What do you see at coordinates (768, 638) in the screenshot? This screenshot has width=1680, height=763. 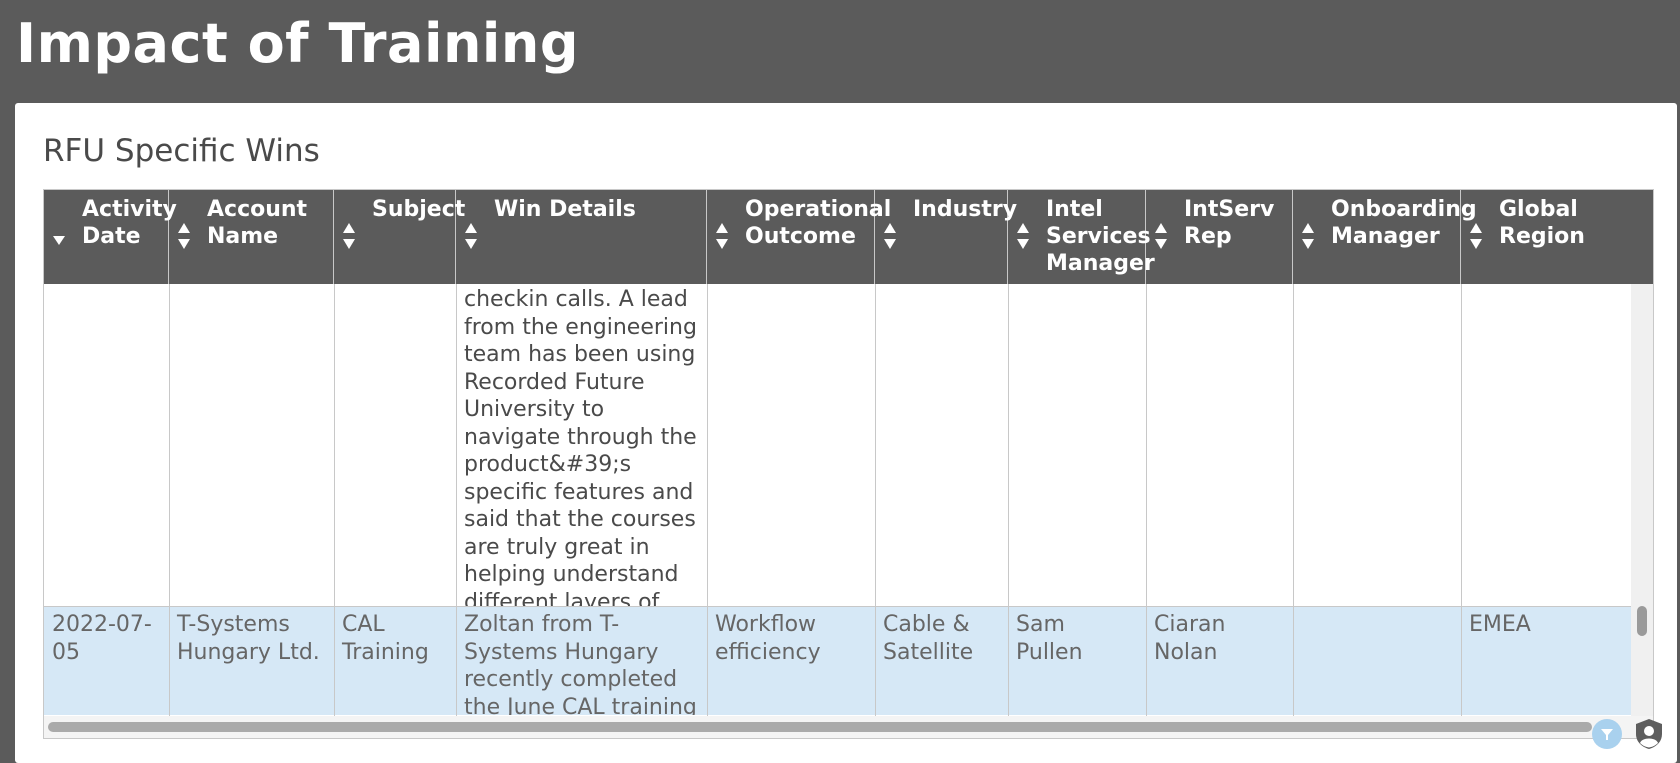 I see `cell-operational-outcome: Workflow efficiency` at bounding box center [768, 638].